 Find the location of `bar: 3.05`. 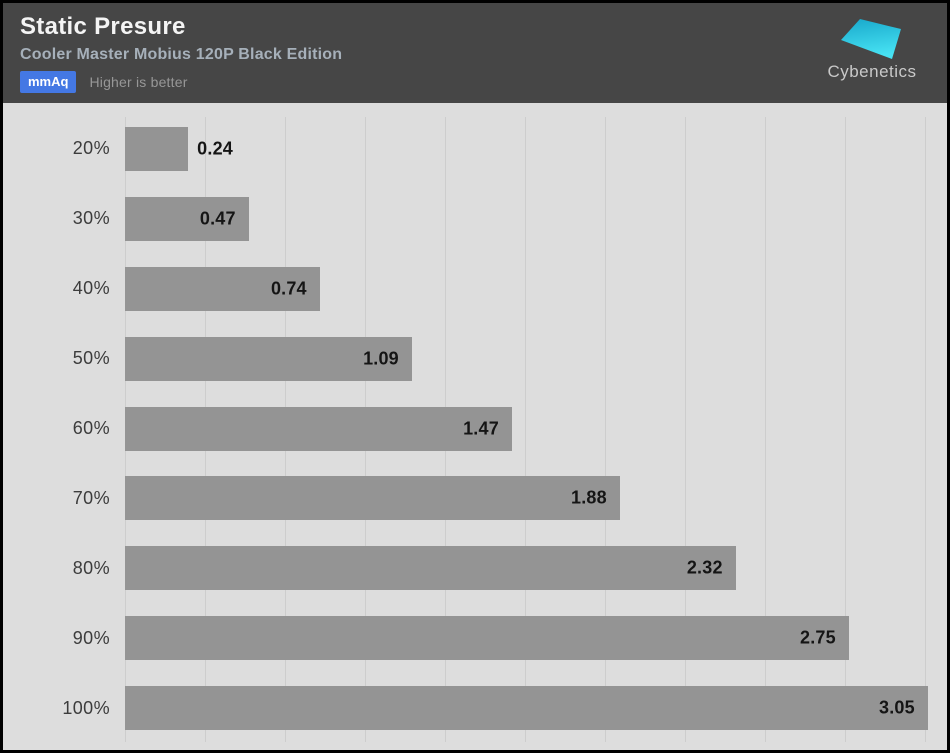

bar: 3.05 is located at coordinates (526, 708).